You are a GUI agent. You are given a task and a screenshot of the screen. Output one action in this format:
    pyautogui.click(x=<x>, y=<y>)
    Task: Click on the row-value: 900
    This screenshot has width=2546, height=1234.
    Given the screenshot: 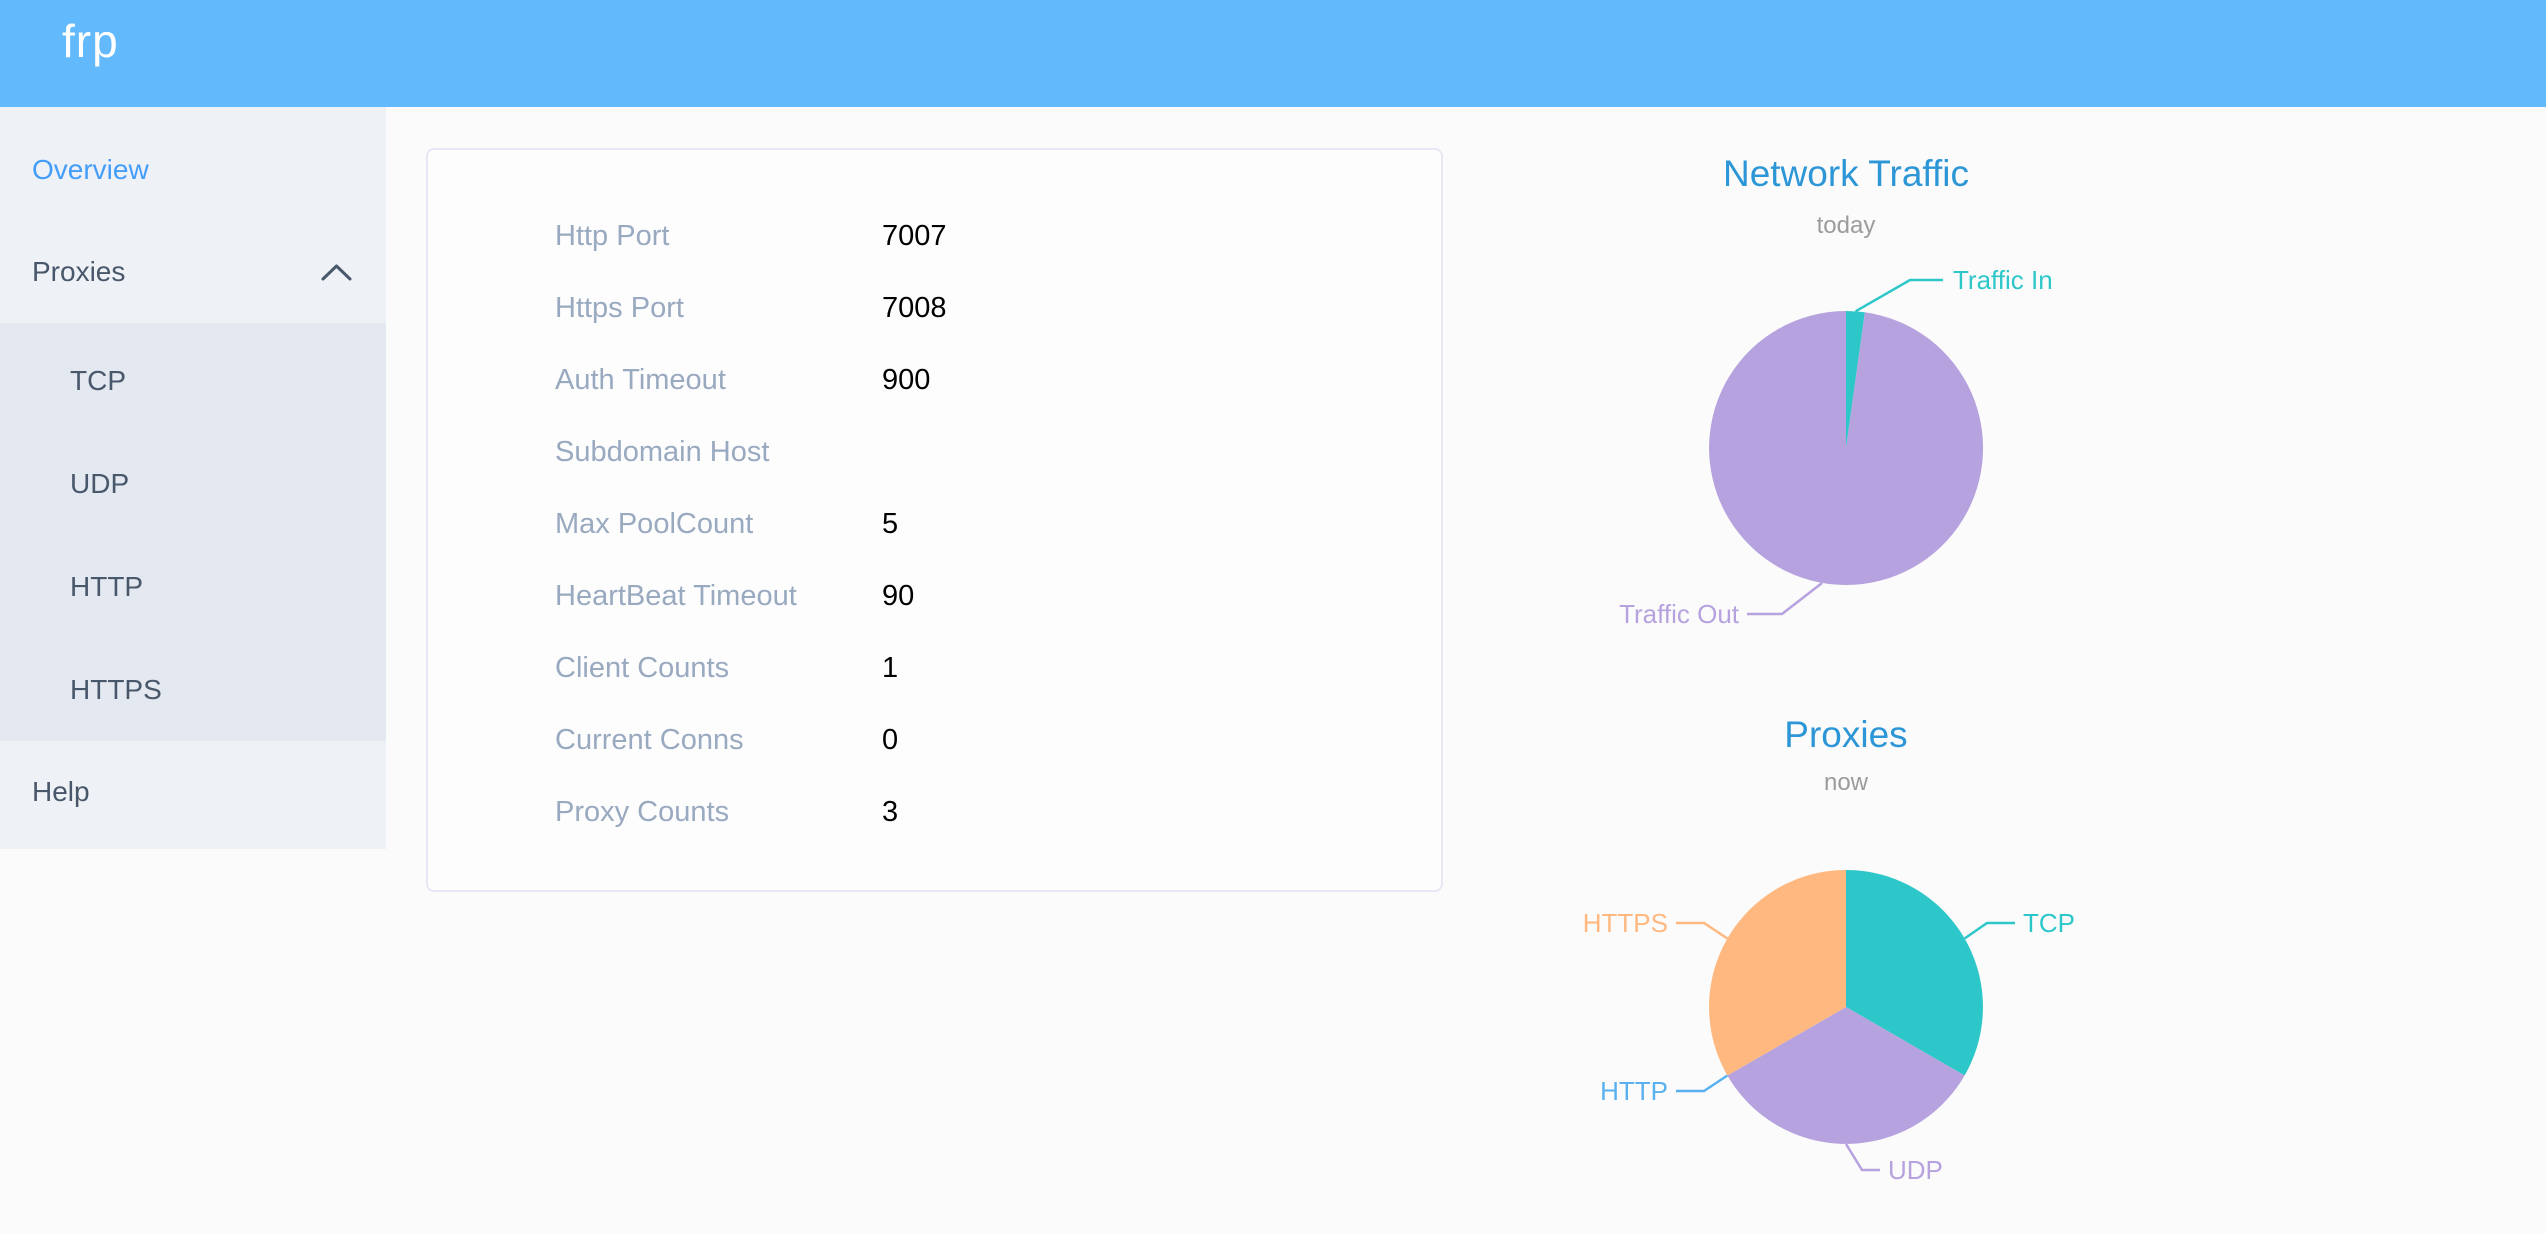 What is the action you would take?
    pyautogui.click(x=906, y=379)
    